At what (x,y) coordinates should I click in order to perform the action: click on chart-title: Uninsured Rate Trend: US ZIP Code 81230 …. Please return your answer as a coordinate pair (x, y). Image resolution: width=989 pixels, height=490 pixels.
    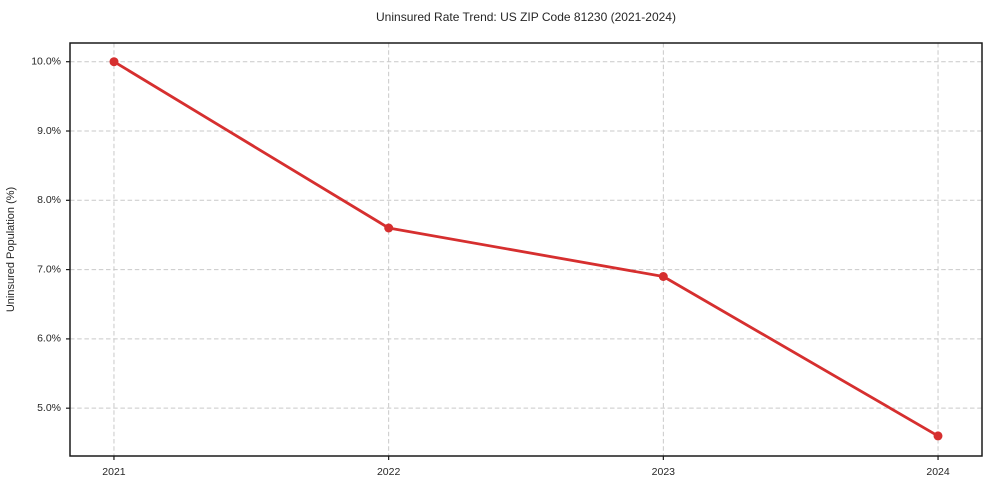
    Looking at the image, I should click on (526, 17).